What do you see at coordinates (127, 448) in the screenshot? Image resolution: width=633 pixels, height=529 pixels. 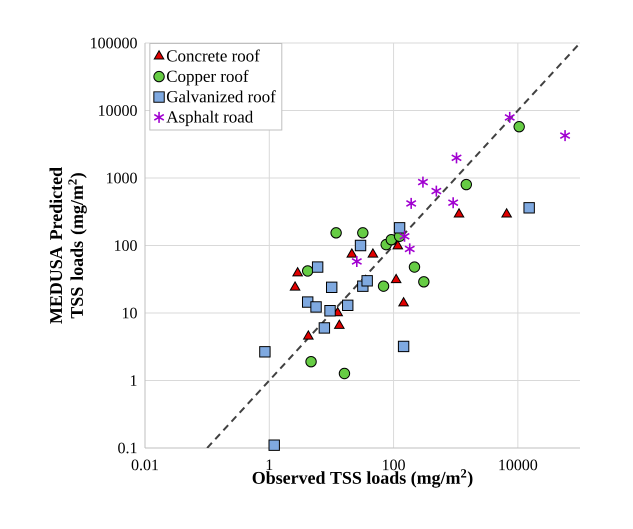 I see `y-tick-label: 0.1` at bounding box center [127, 448].